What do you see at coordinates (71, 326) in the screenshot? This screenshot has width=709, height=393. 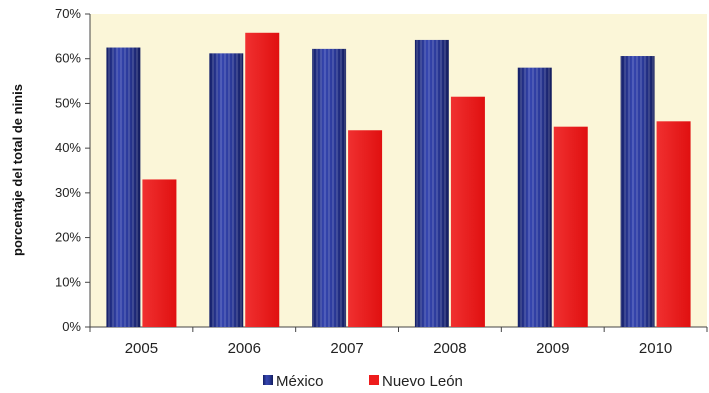 I see `y-tick-label: 0%` at bounding box center [71, 326].